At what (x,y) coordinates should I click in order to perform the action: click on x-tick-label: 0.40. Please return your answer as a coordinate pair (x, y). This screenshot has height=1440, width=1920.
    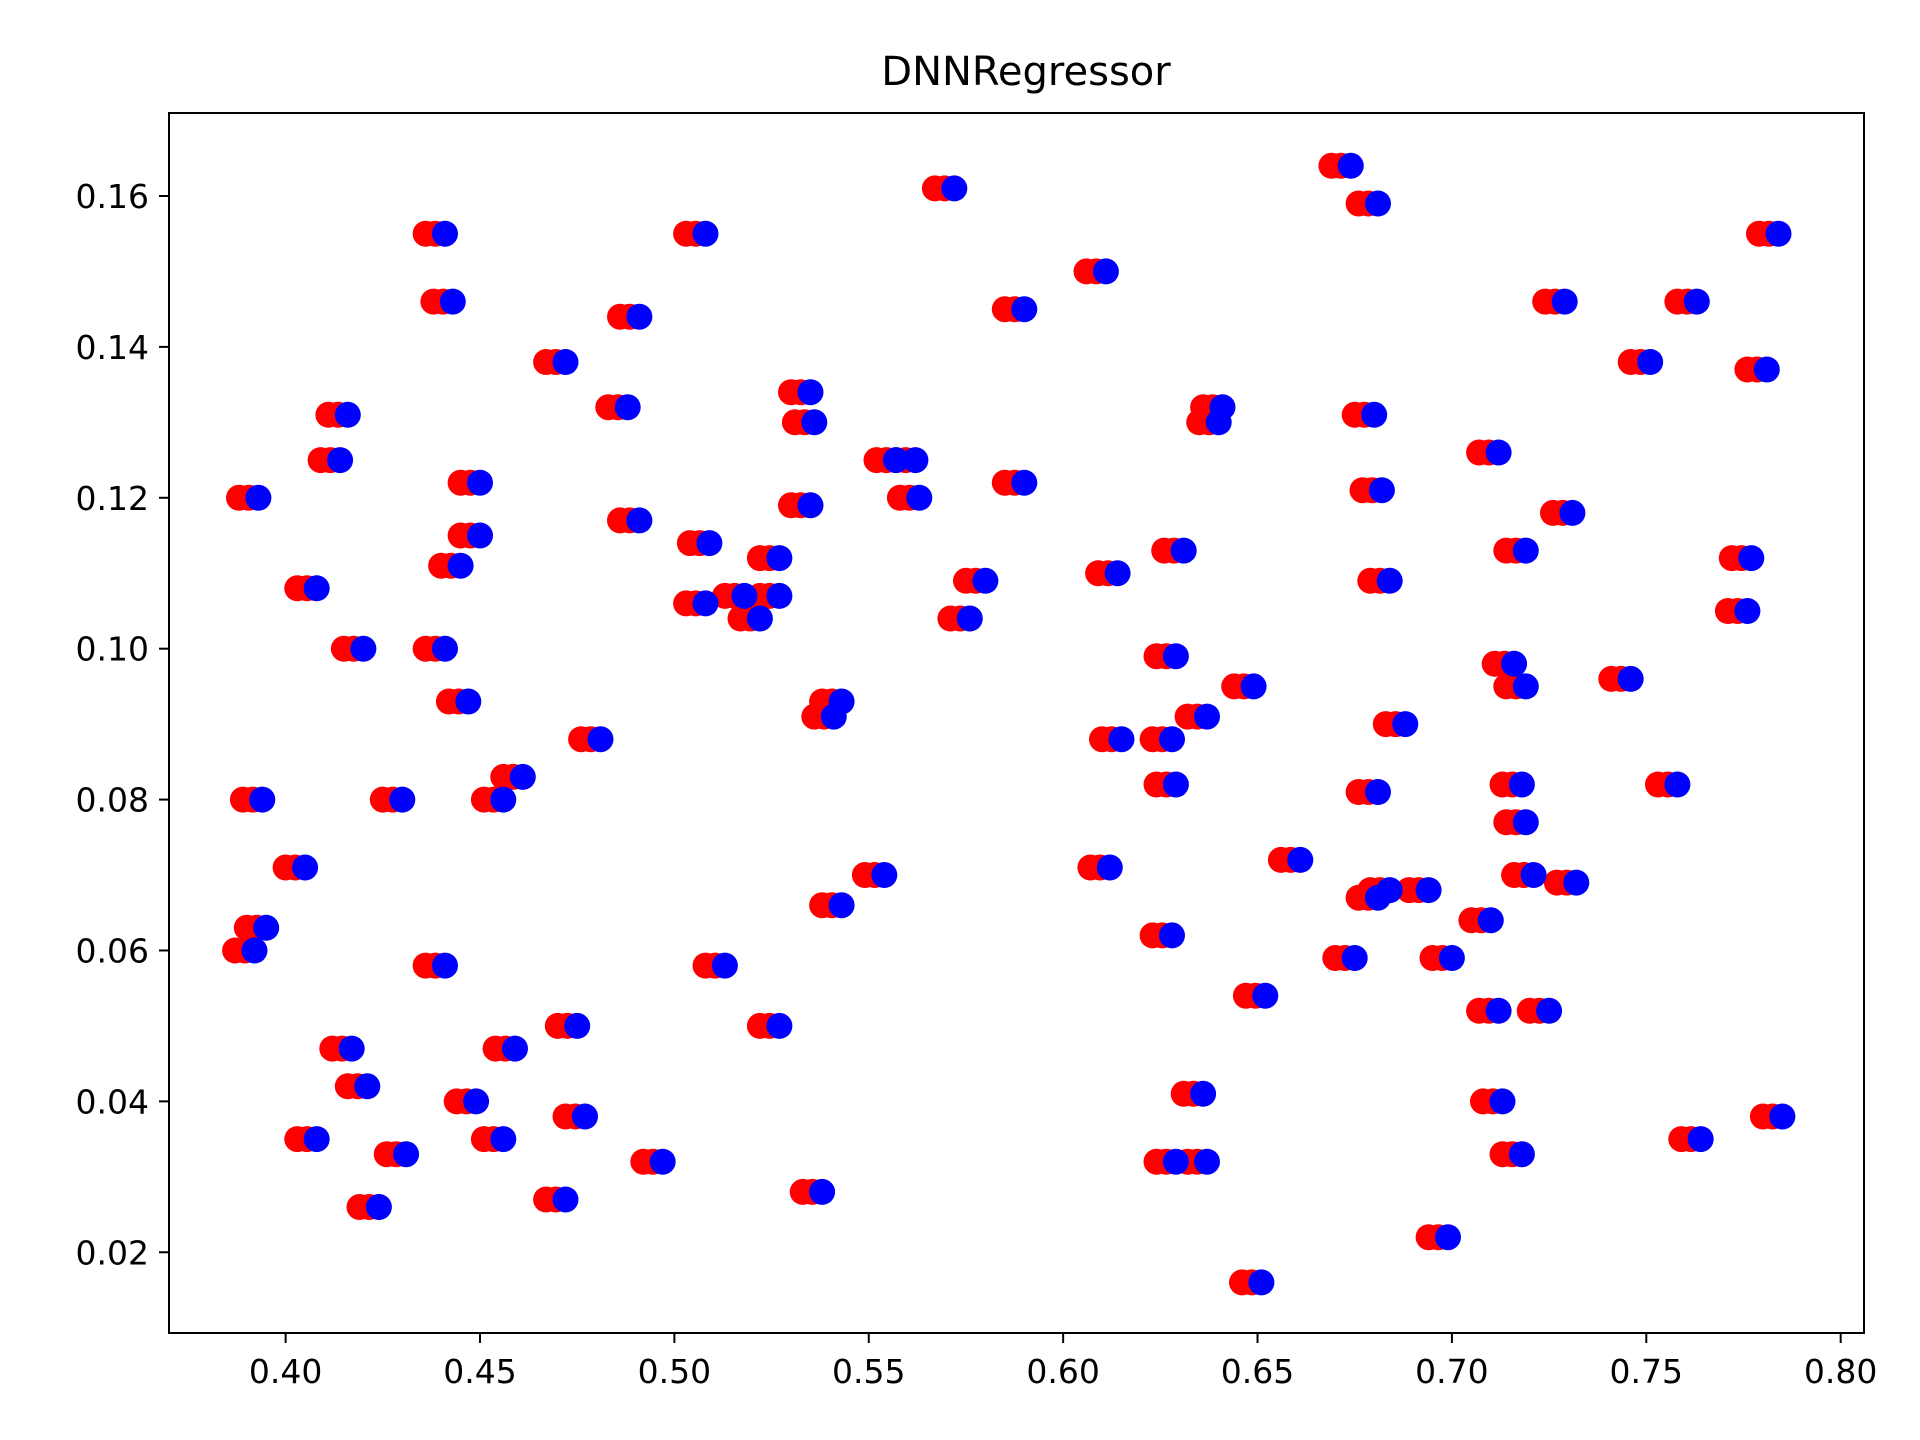
    Looking at the image, I should click on (285, 1371).